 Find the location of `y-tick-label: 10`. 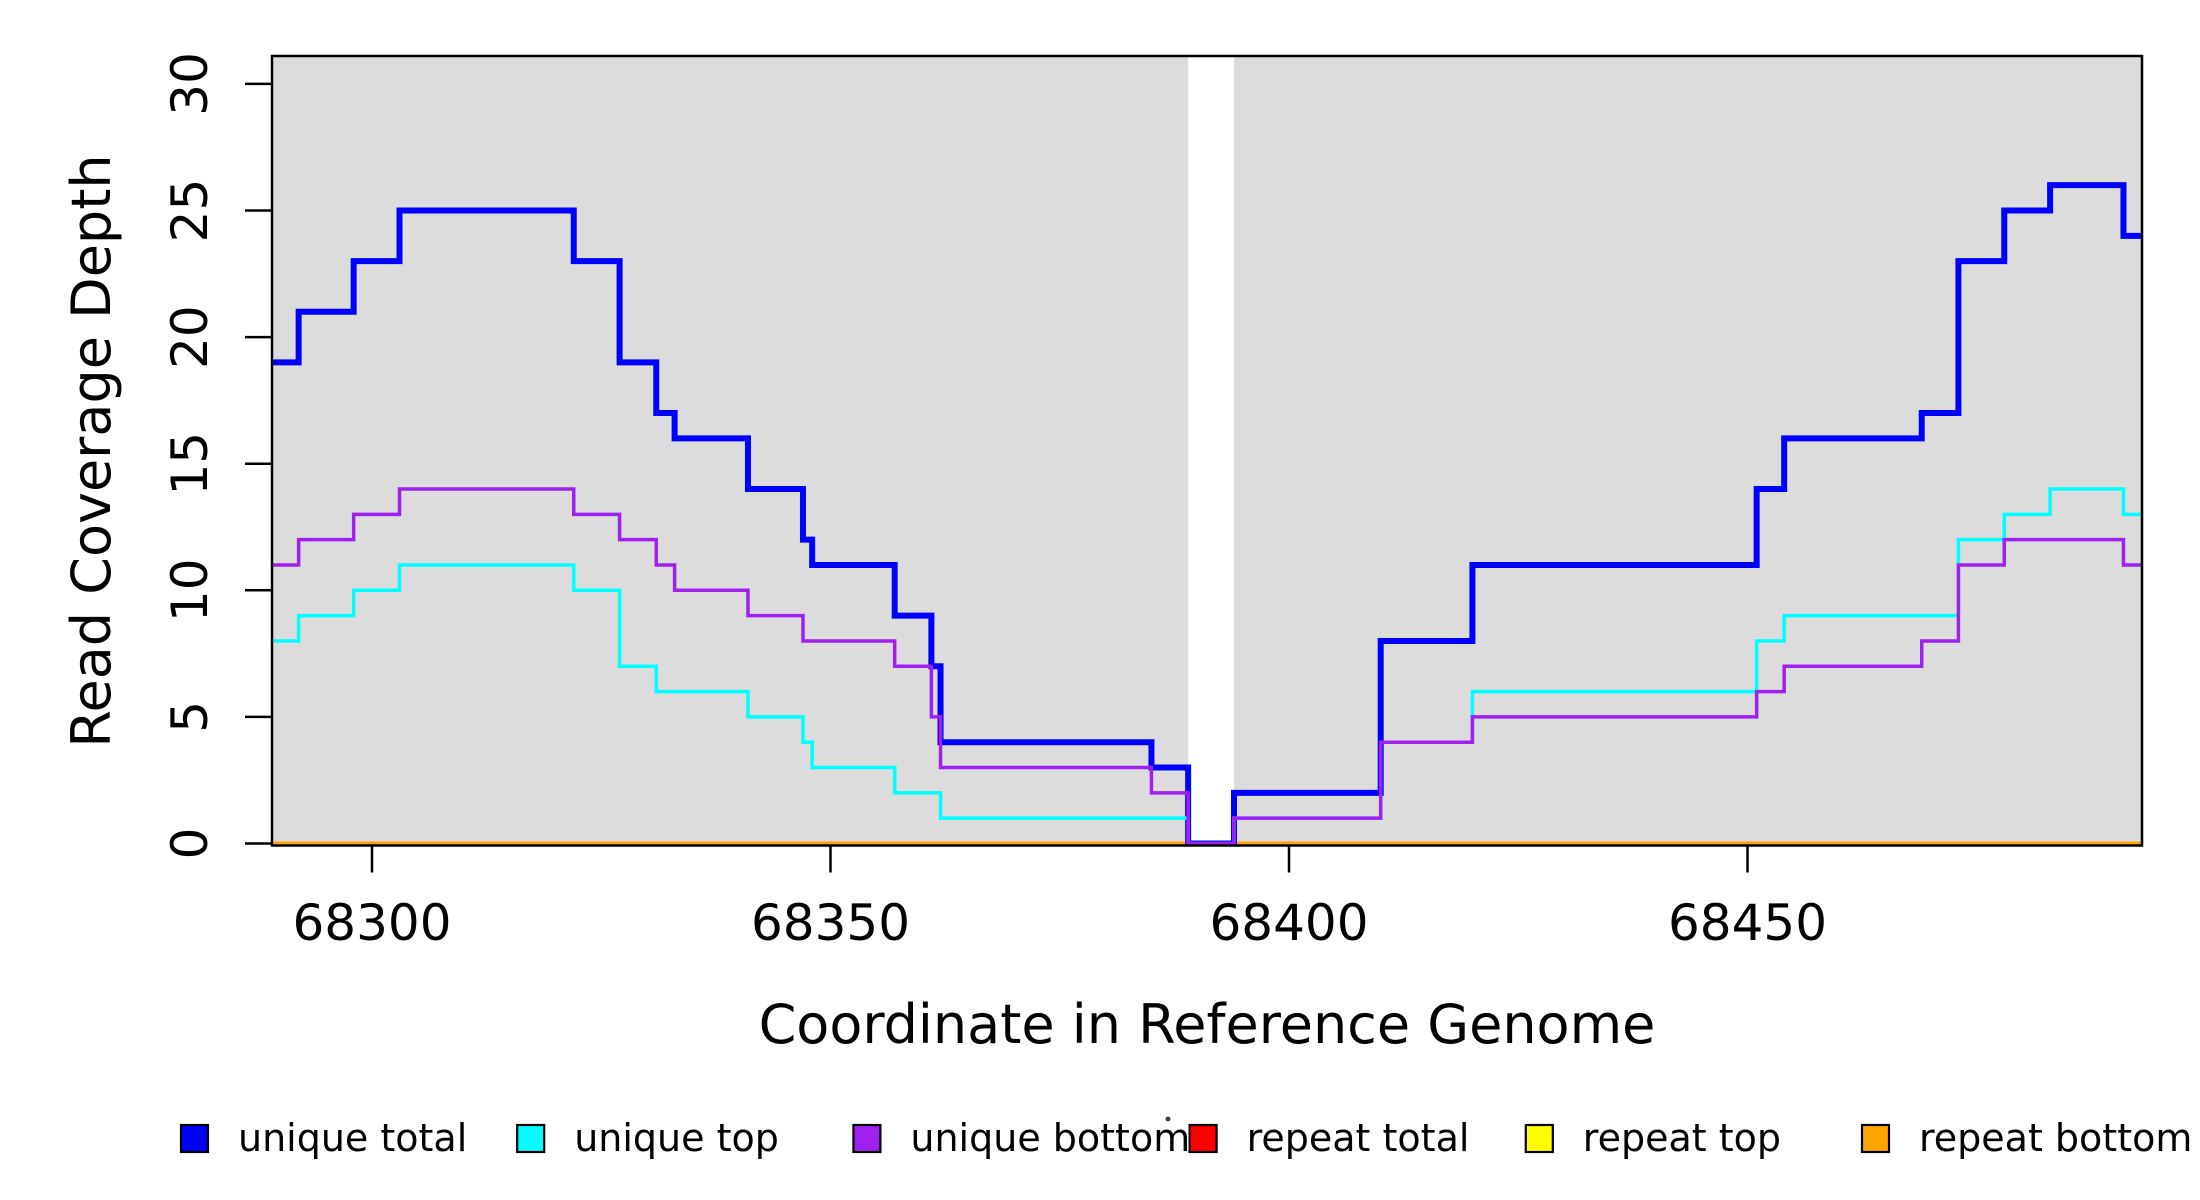

y-tick-label: 10 is located at coordinates (190, 590).